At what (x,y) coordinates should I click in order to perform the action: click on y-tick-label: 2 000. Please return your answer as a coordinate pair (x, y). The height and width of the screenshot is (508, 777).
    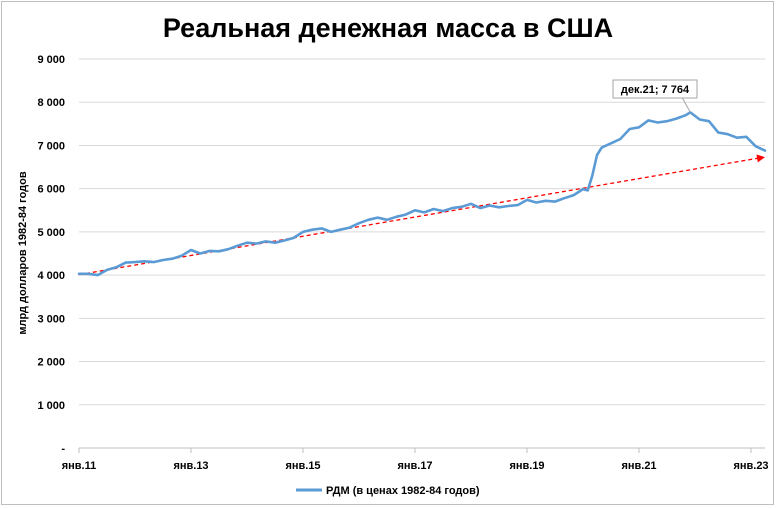
    Looking at the image, I should click on (51, 363).